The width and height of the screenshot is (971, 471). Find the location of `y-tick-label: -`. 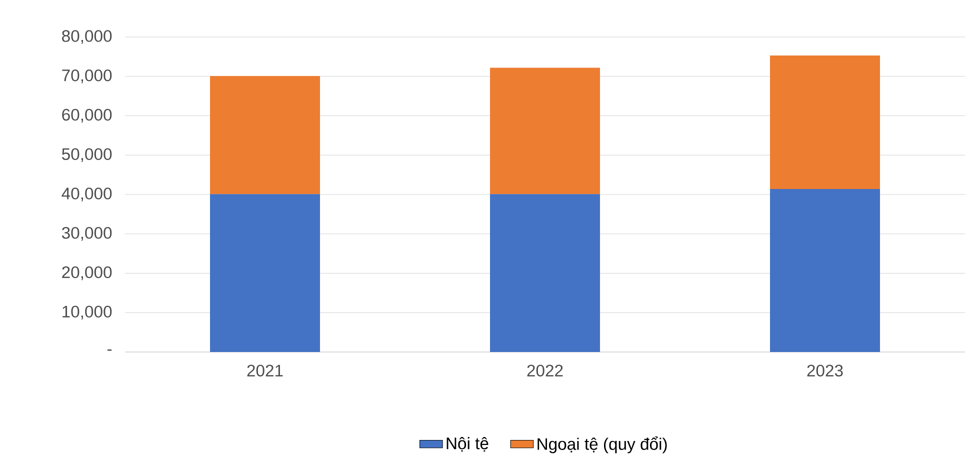

y-tick-label: - is located at coordinates (109, 350).